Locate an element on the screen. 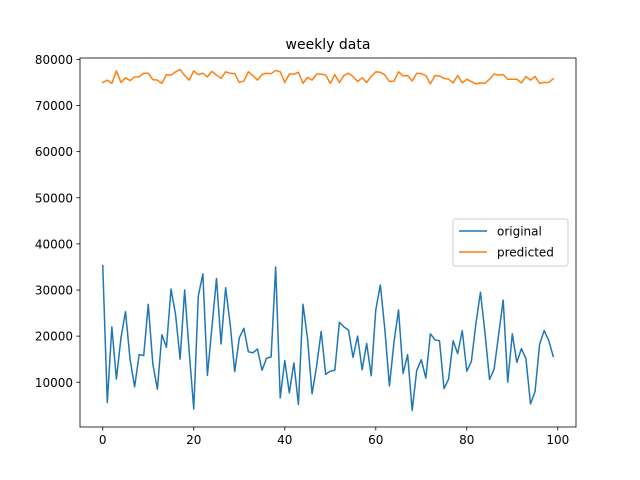 The width and height of the screenshot is (640, 480). legend-label-predicted: predicted is located at coordinates (525, 253).